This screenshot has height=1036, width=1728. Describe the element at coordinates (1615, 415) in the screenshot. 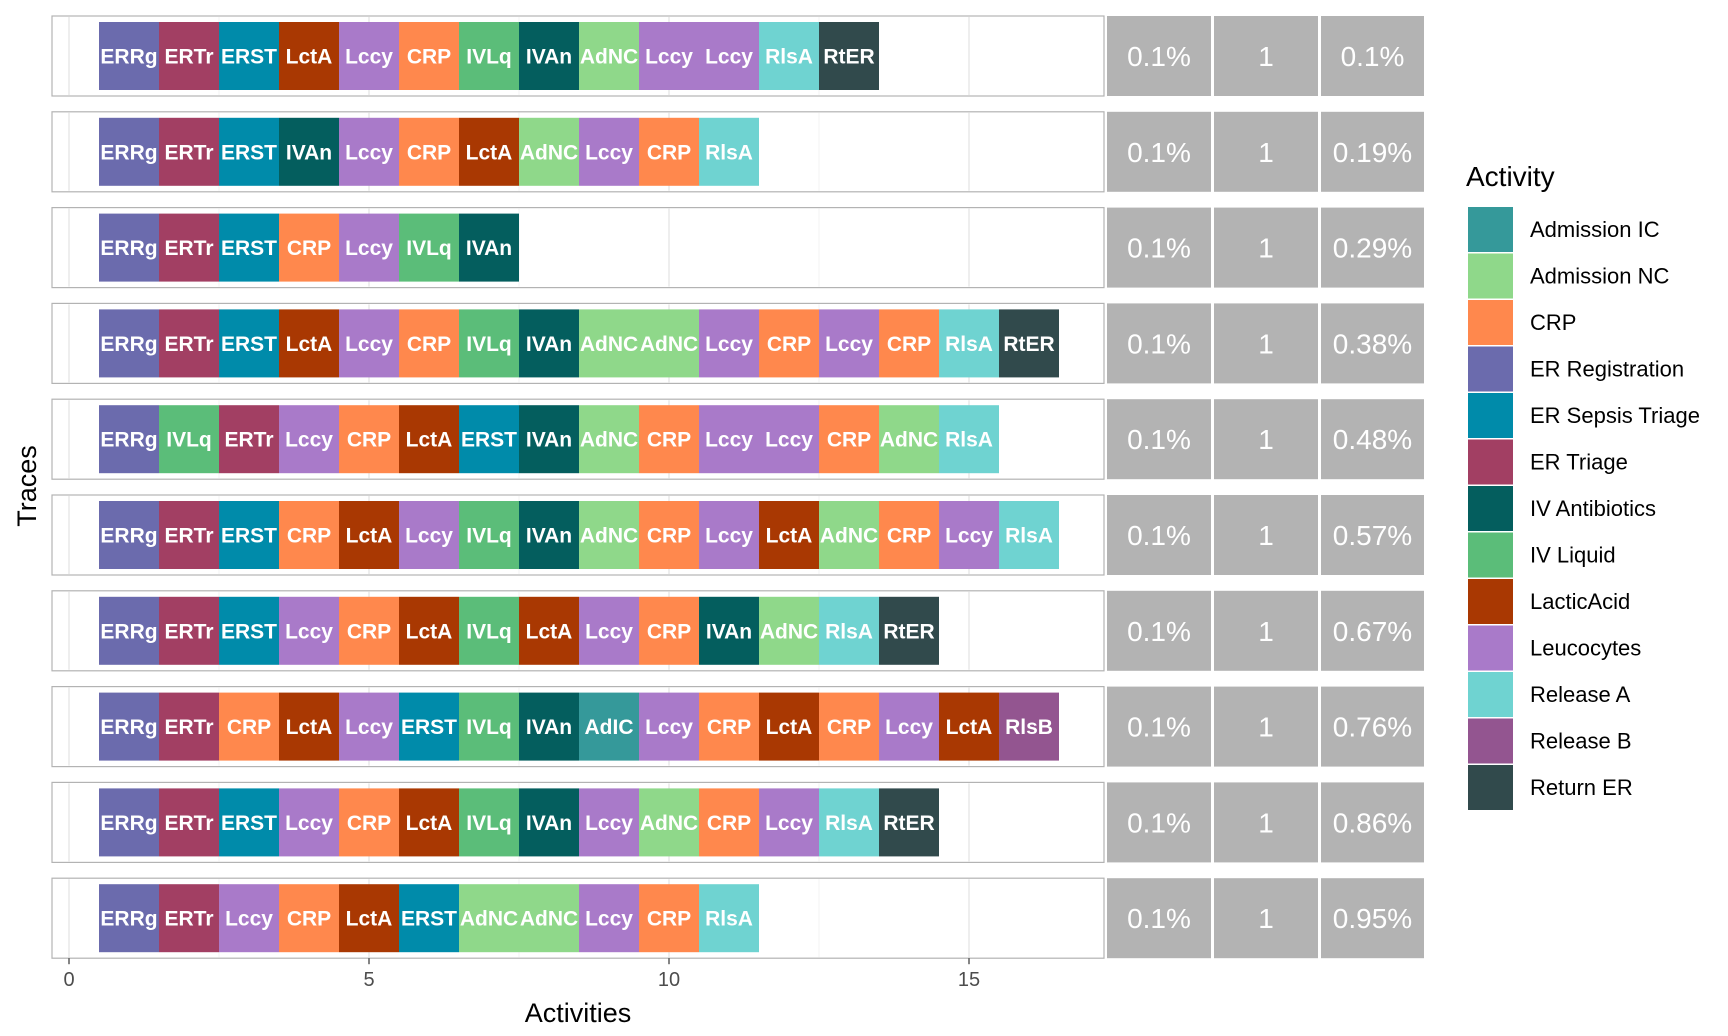

I see `legend-label: ER Sepsis Triage` at that location.